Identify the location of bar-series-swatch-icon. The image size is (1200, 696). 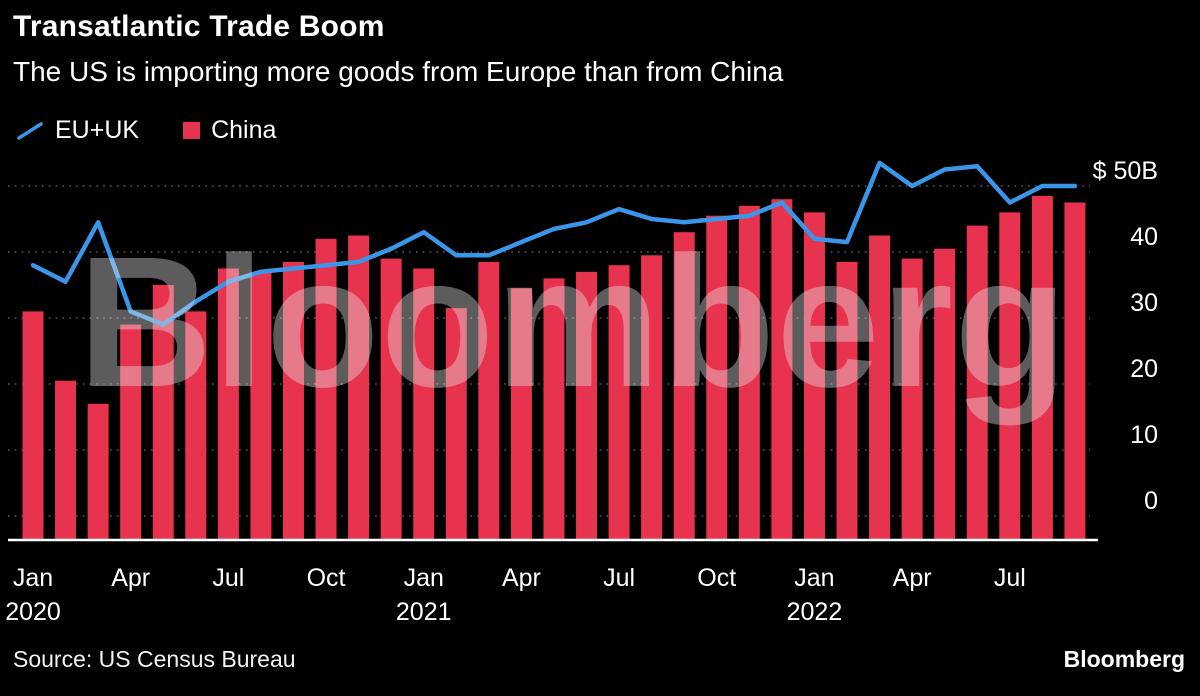
(192, 130).